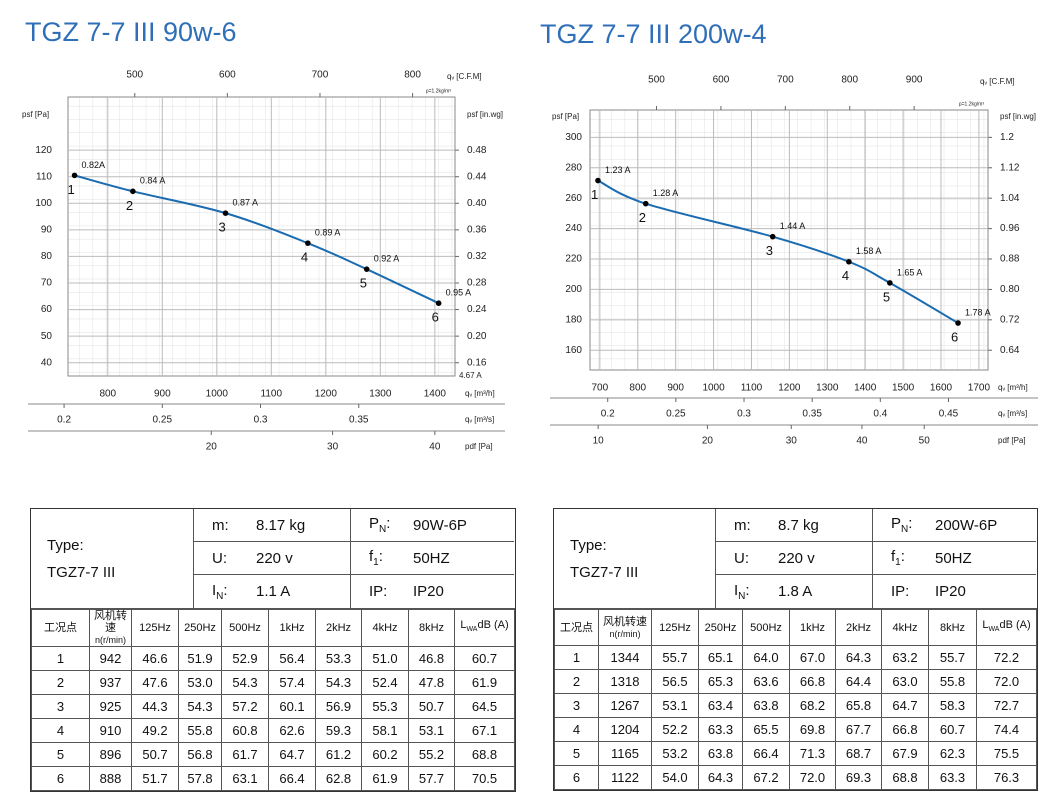 The image size is (1054, 801). What do you see at coordinates (129, 205) in the screenshot?
I see `point-number: 2` at bounding box center [129, 205].